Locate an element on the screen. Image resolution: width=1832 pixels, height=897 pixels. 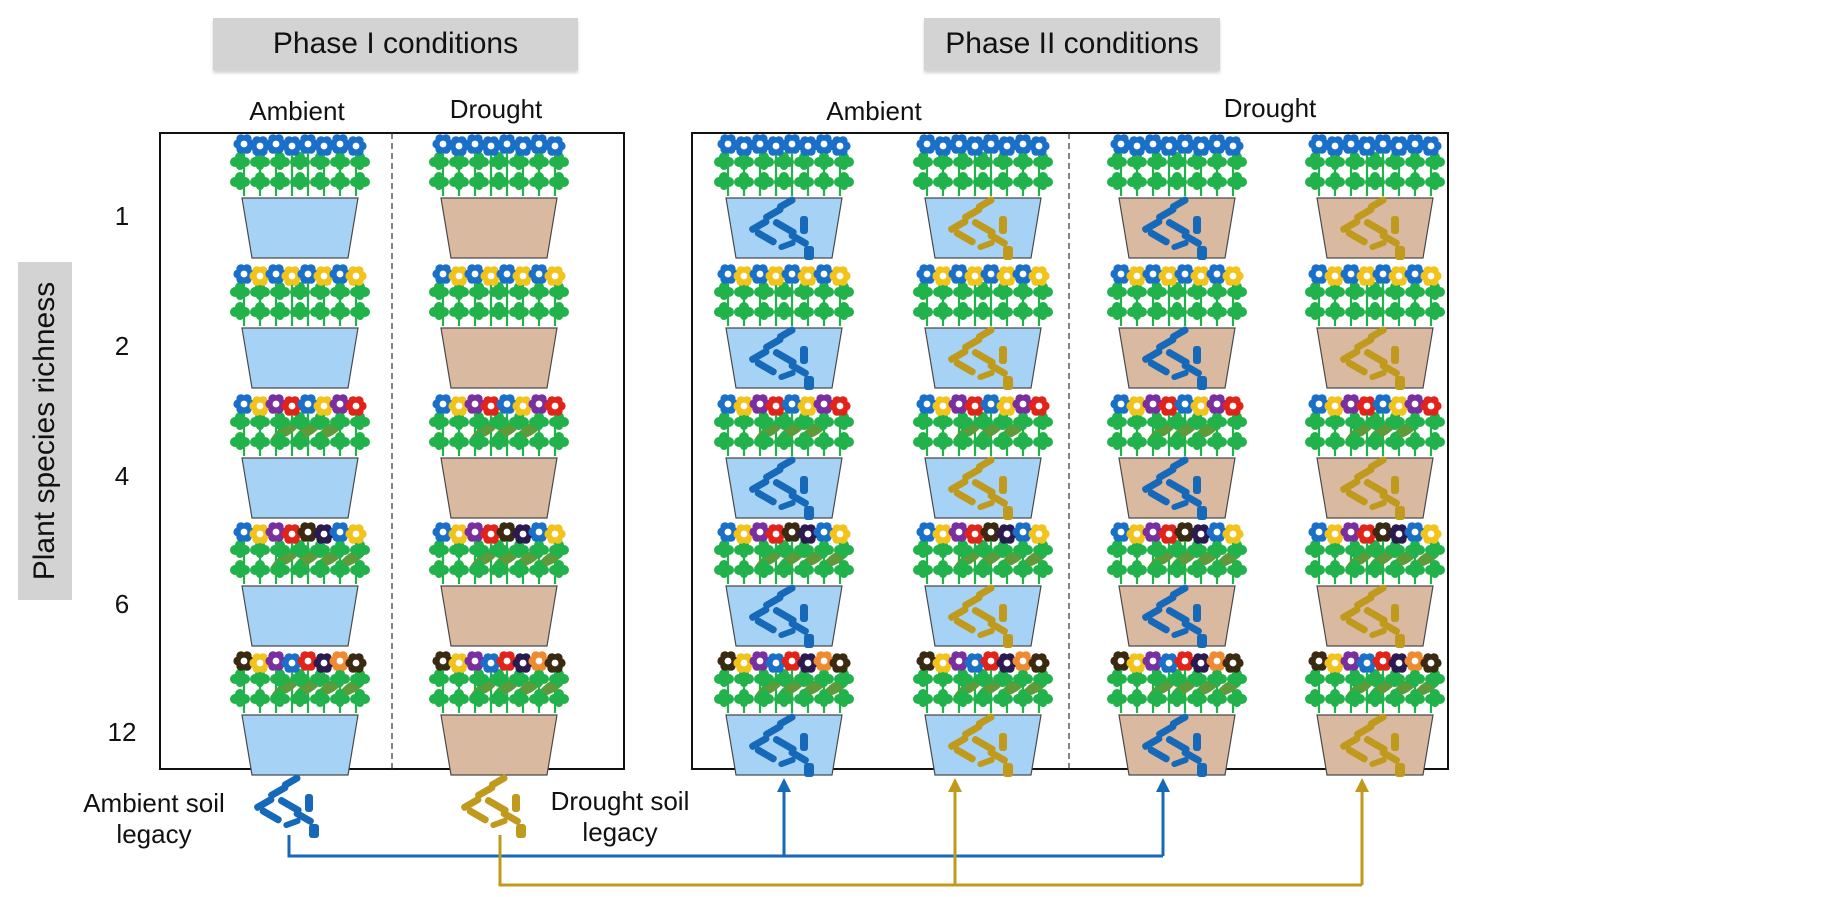
pot-icon is located at coordinates (499, 616).